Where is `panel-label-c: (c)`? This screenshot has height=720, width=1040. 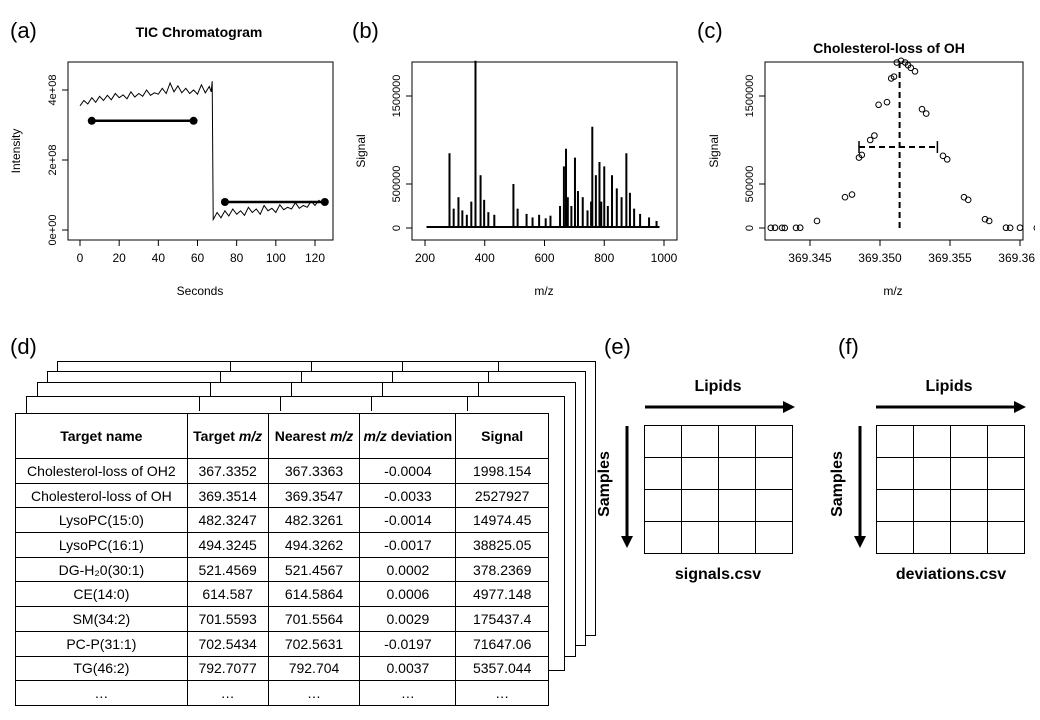 panel-label-c: (c) is located at coordinates (710, 30).